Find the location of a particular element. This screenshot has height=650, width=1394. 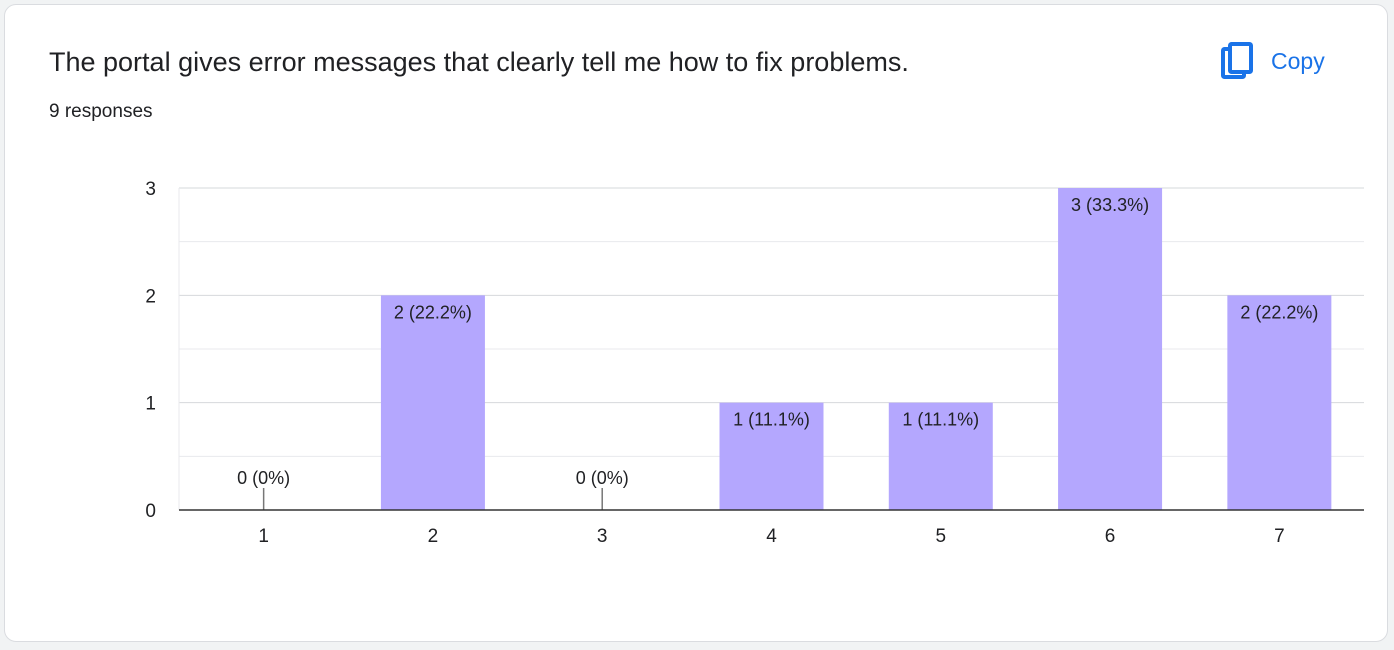

x-tick-label: 5 is located at coordinates (940, 536).